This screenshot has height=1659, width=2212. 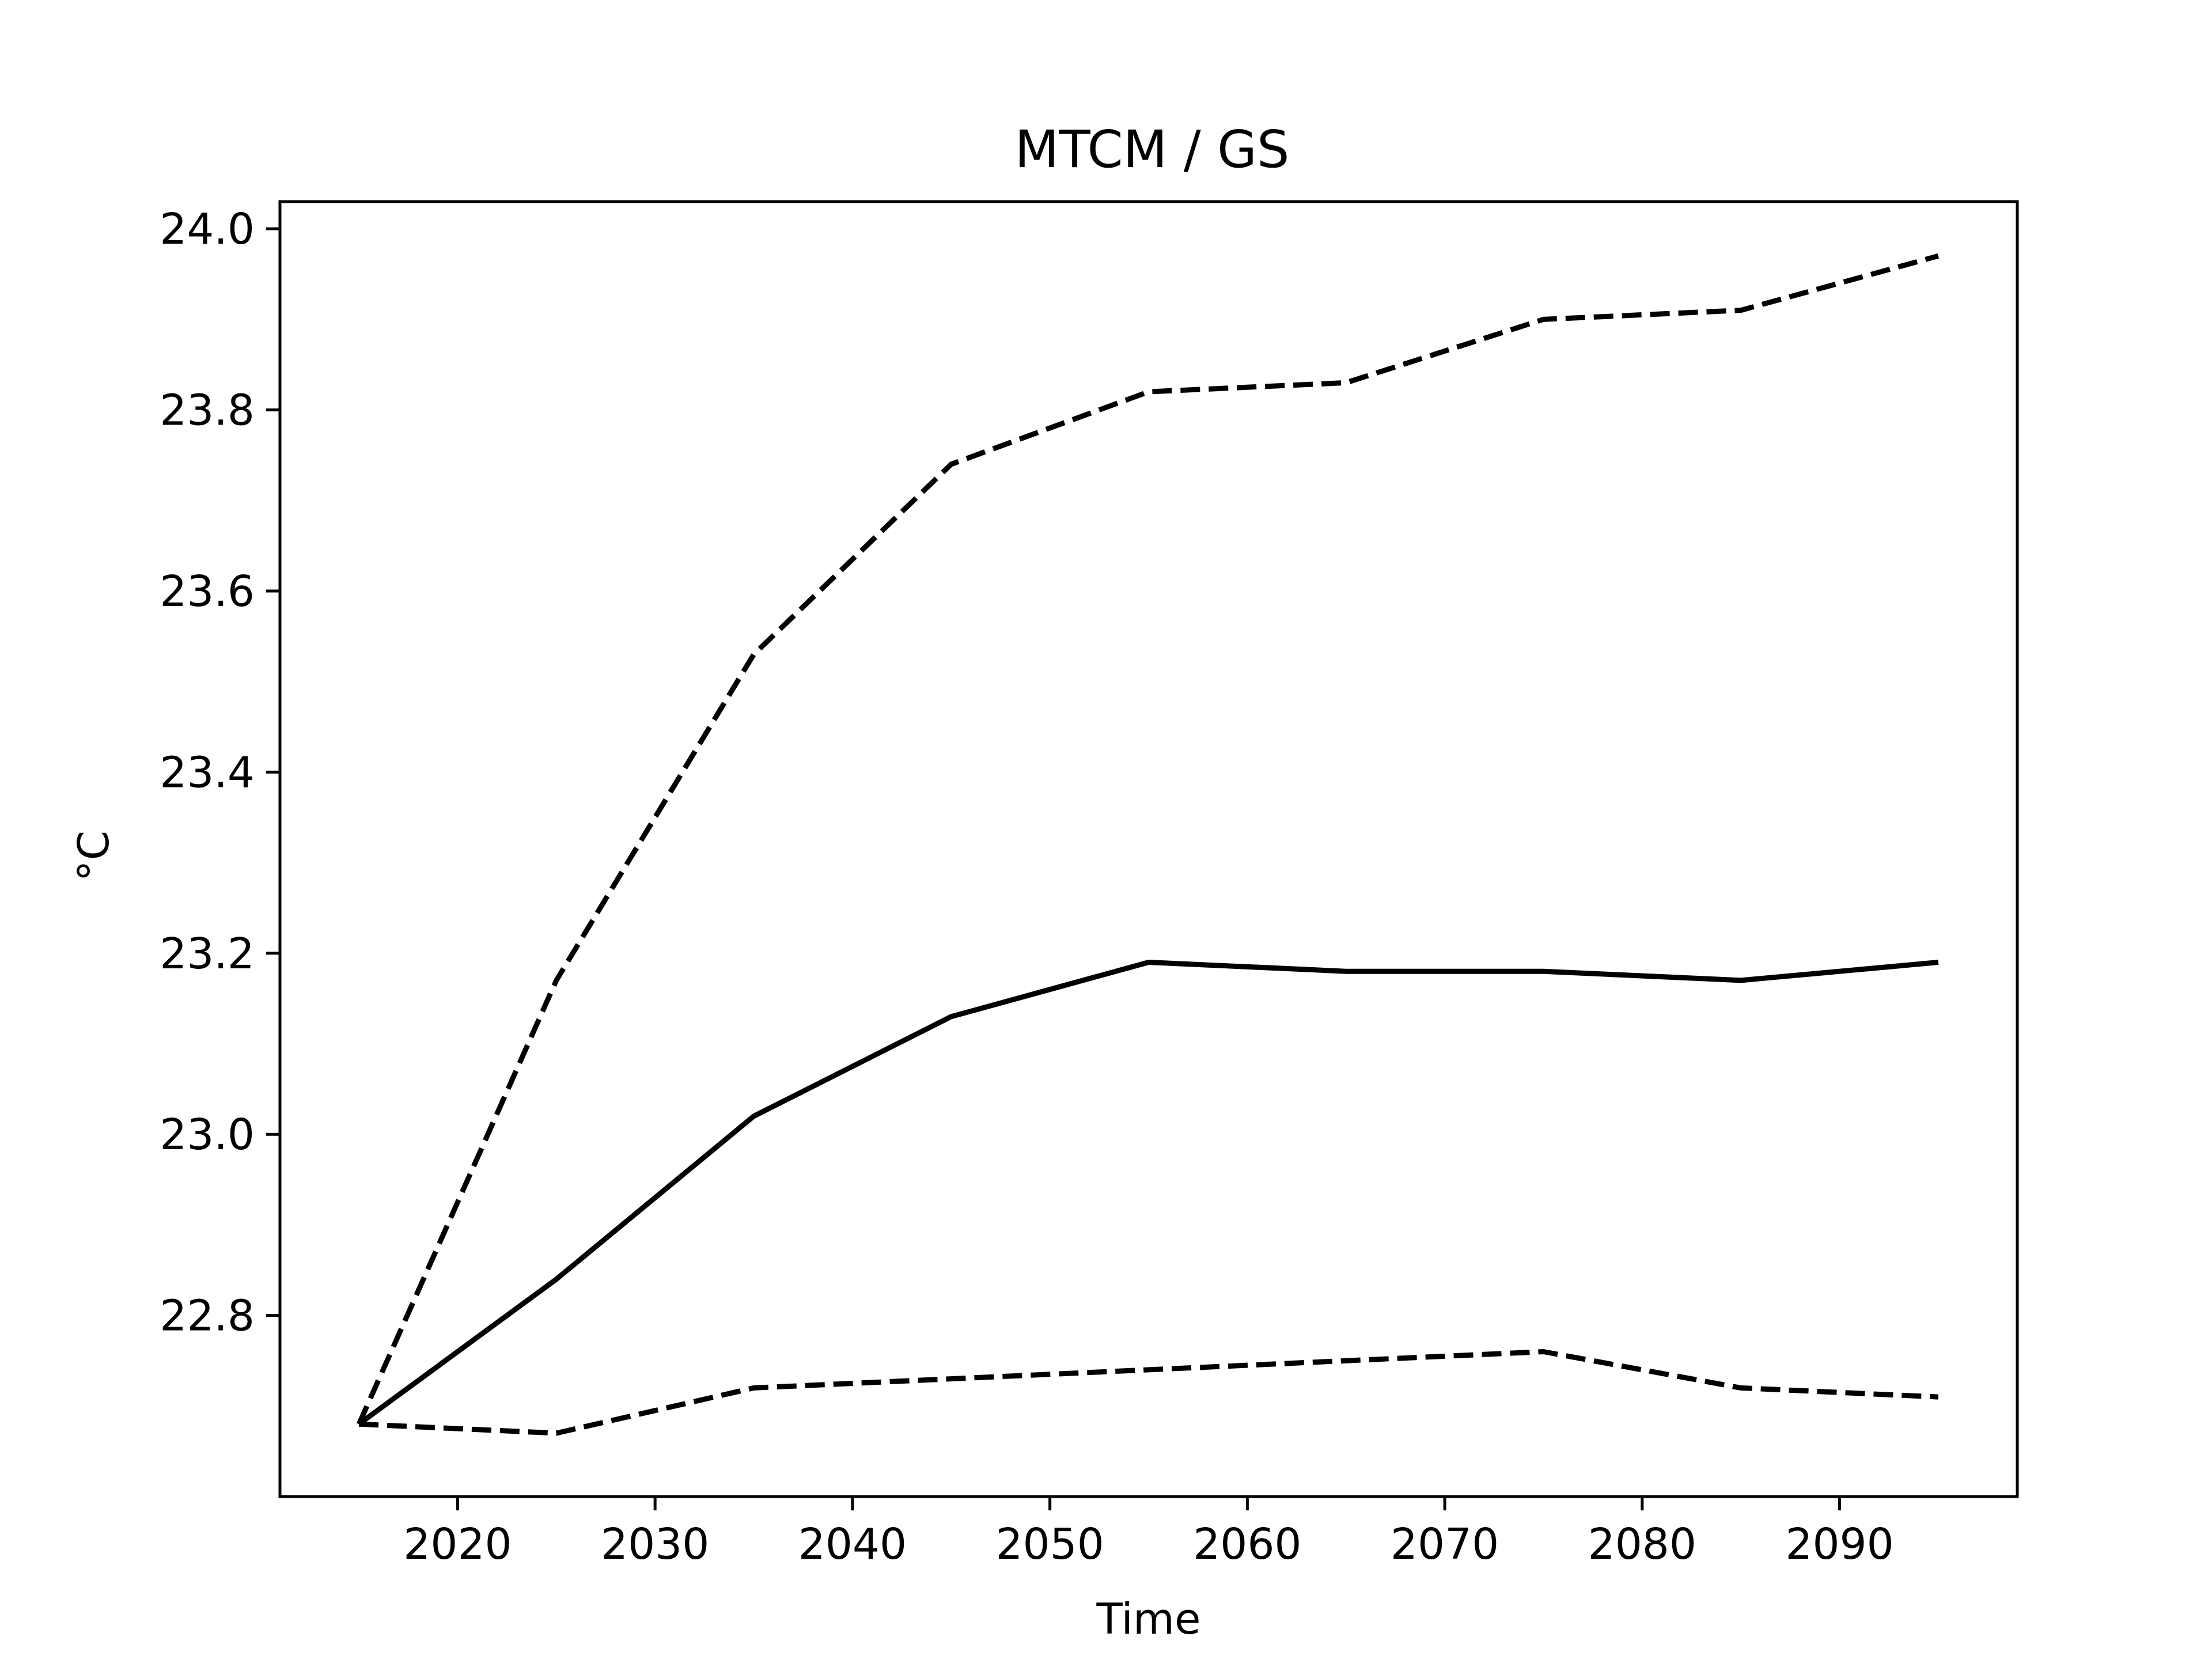 I want to click on x-tick-label: 2090, so click(x=1839, y=1544).